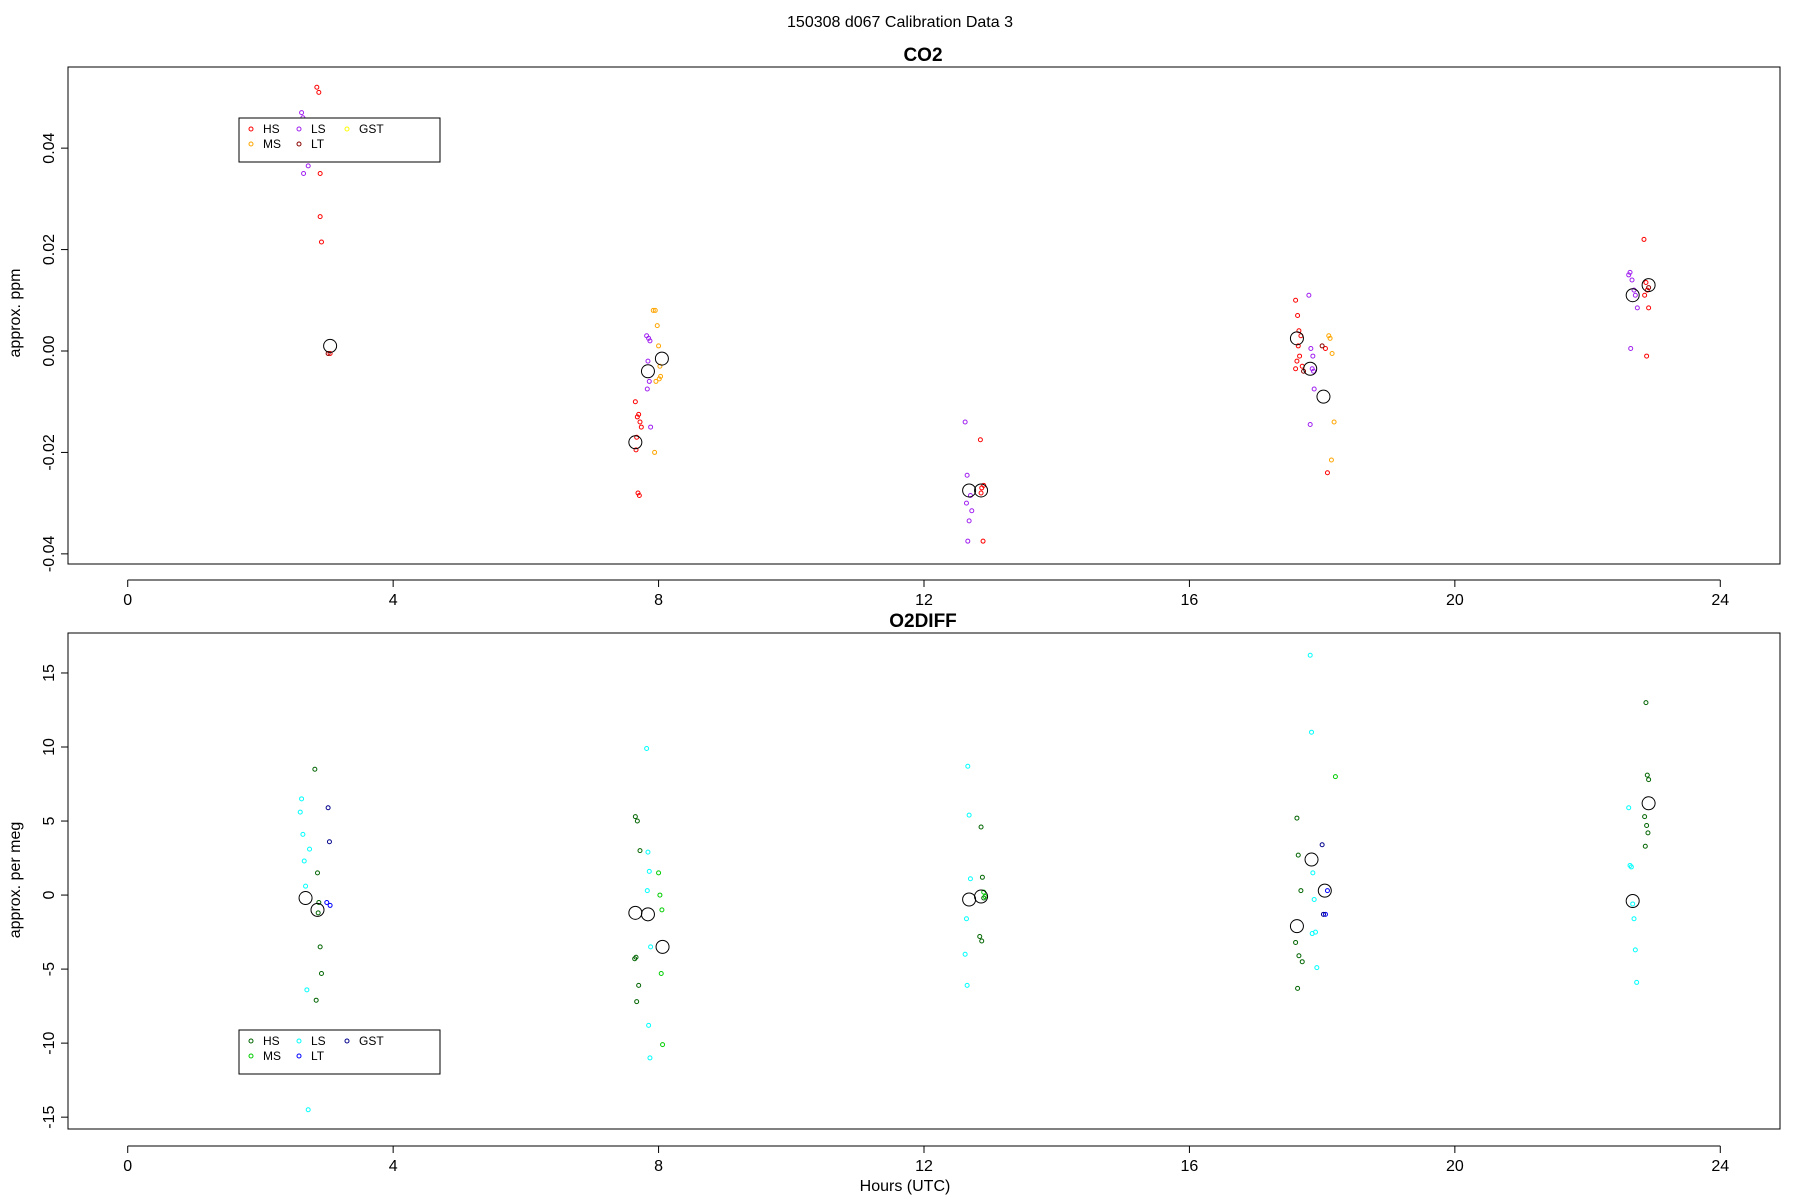 This screenshot has width=1800, height=1200. What do you see at coordinates (922, 55) in the screenshot?
I see `co2-plot-title: CO2` at bounding box center [922, 55].